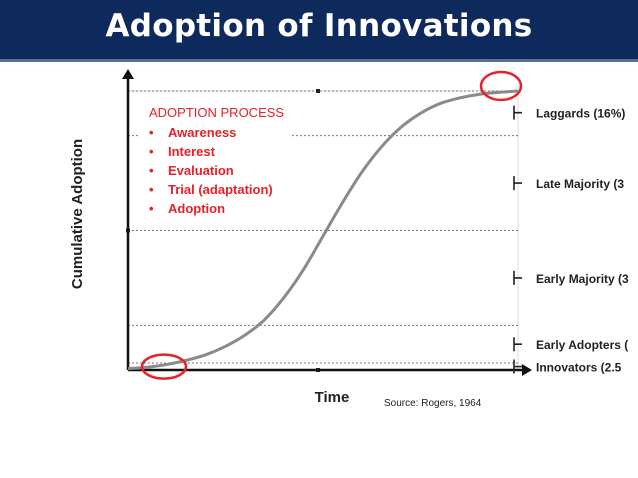 This screenshot has height=478, width=638. I want to click on source-note: Source: Rogers, 1964, so click(433, 403).